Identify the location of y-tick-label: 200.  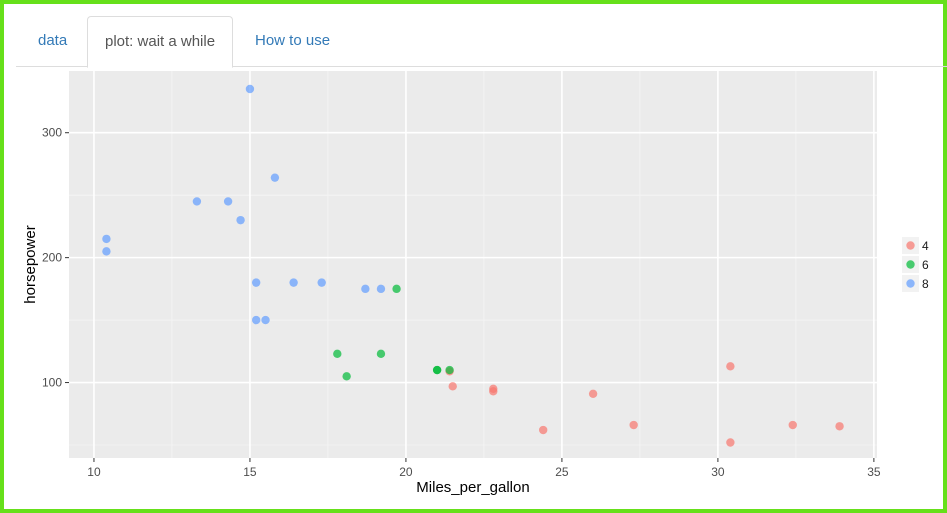
(52, 258).